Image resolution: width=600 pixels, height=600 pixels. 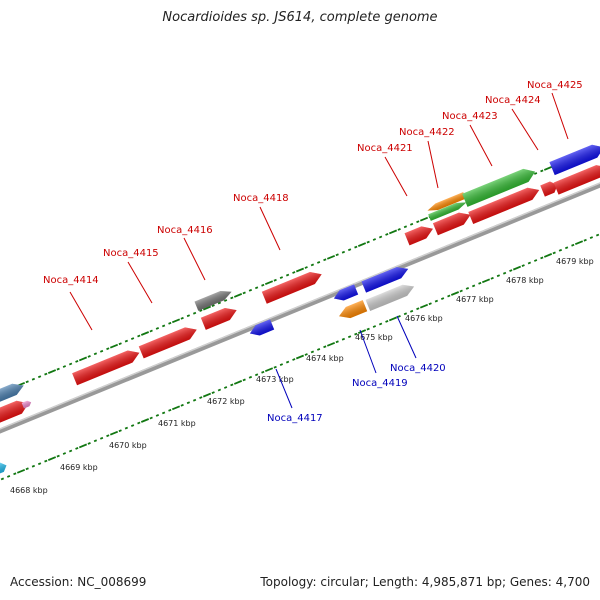 What do you see at coordinates (300, 17) in the screenshot?
I see `genome-title: Nocardioides sp. JS614, complete genome` at bounding box center [300, 17].